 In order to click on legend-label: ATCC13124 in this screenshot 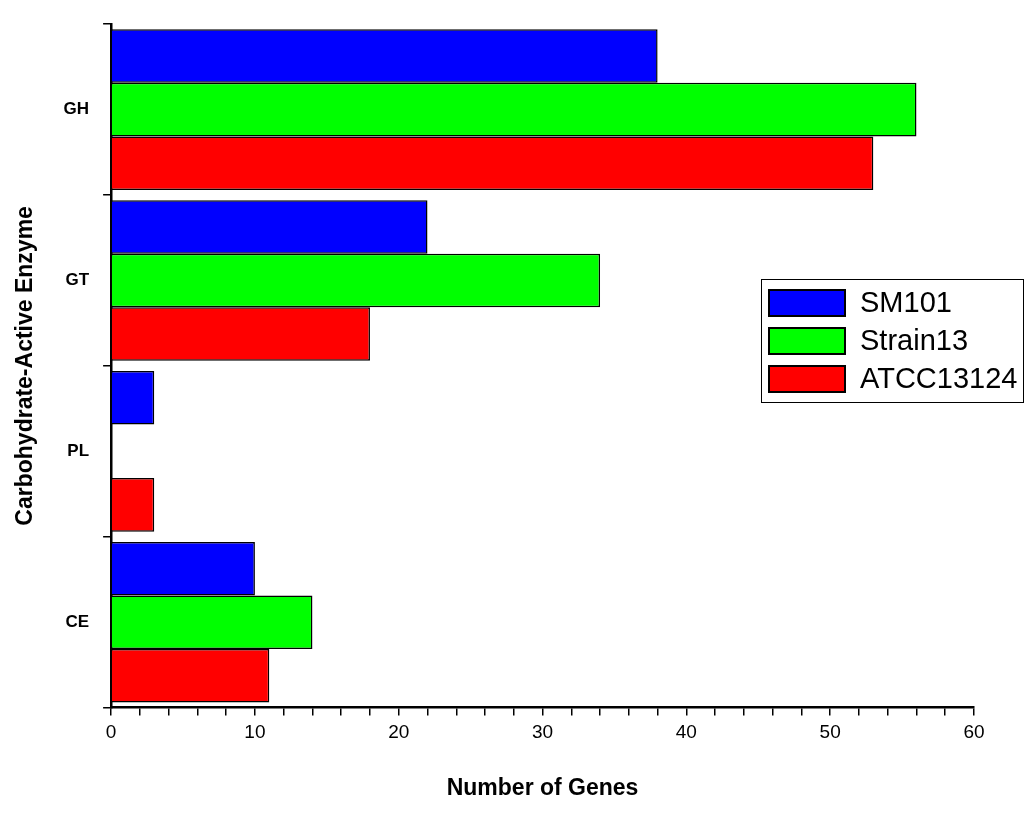, I will do `click(939, 379)`.